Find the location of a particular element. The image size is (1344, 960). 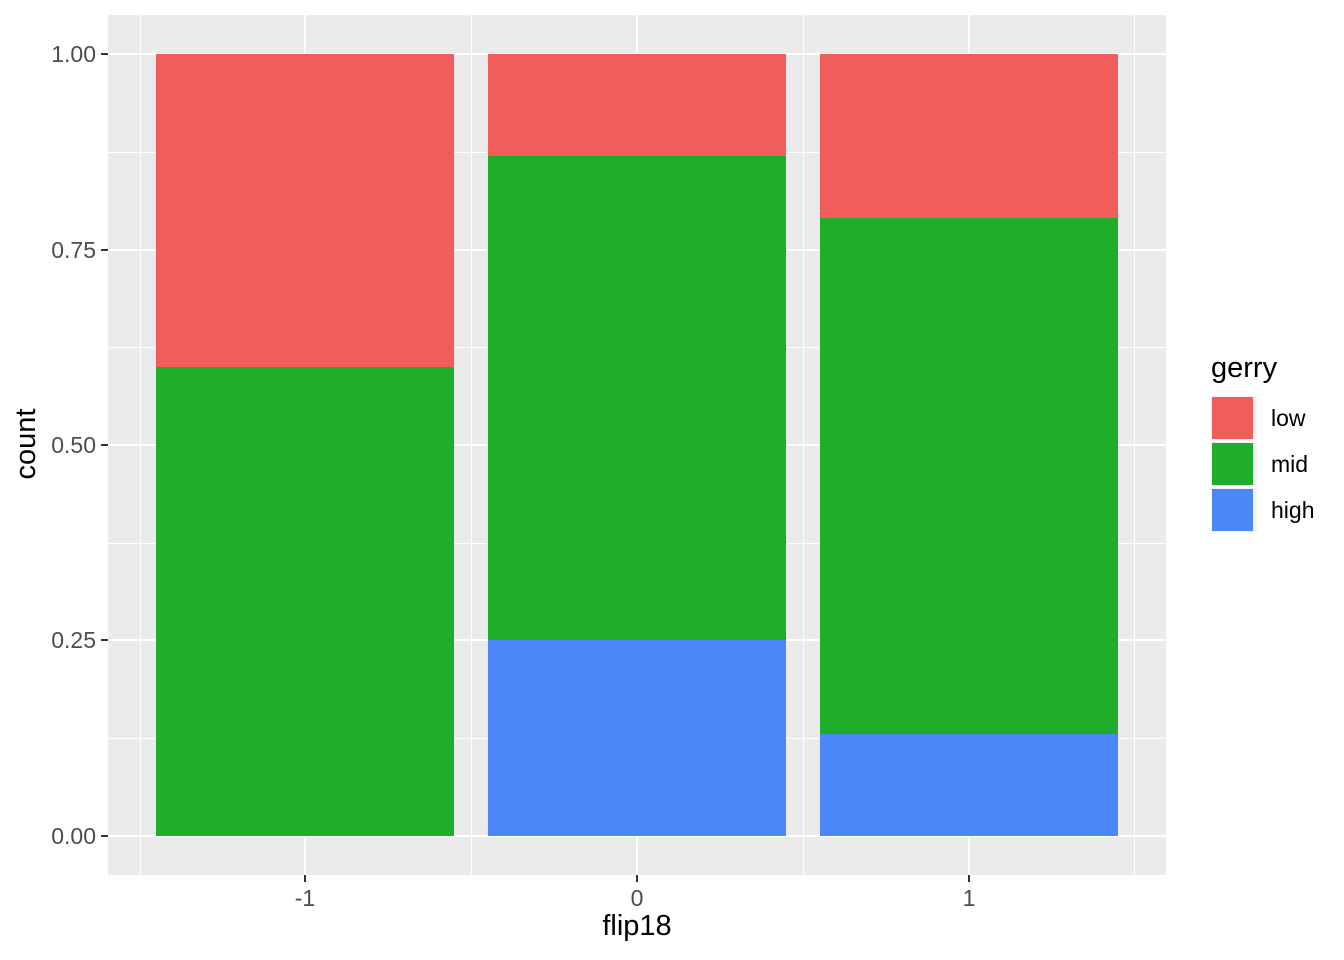

y-tick-label: 1.00 is located at coordinates (73, 54).